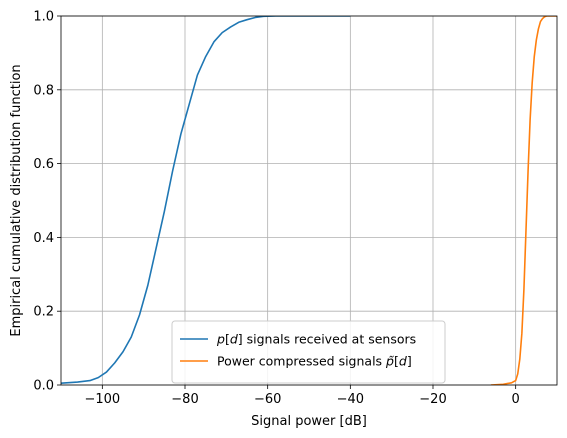 The width and height of the screenshot is (567, 438). Describe the element at coordinates (516, 399) in the screenshot. I see `x-tick-label: 0` at that location.